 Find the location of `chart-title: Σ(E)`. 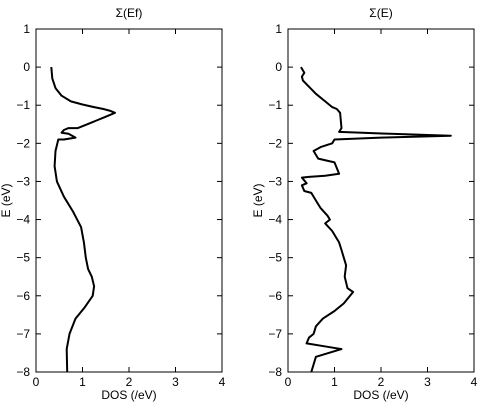

chart-title: Σ(E) is located at coordinates (380, 13).